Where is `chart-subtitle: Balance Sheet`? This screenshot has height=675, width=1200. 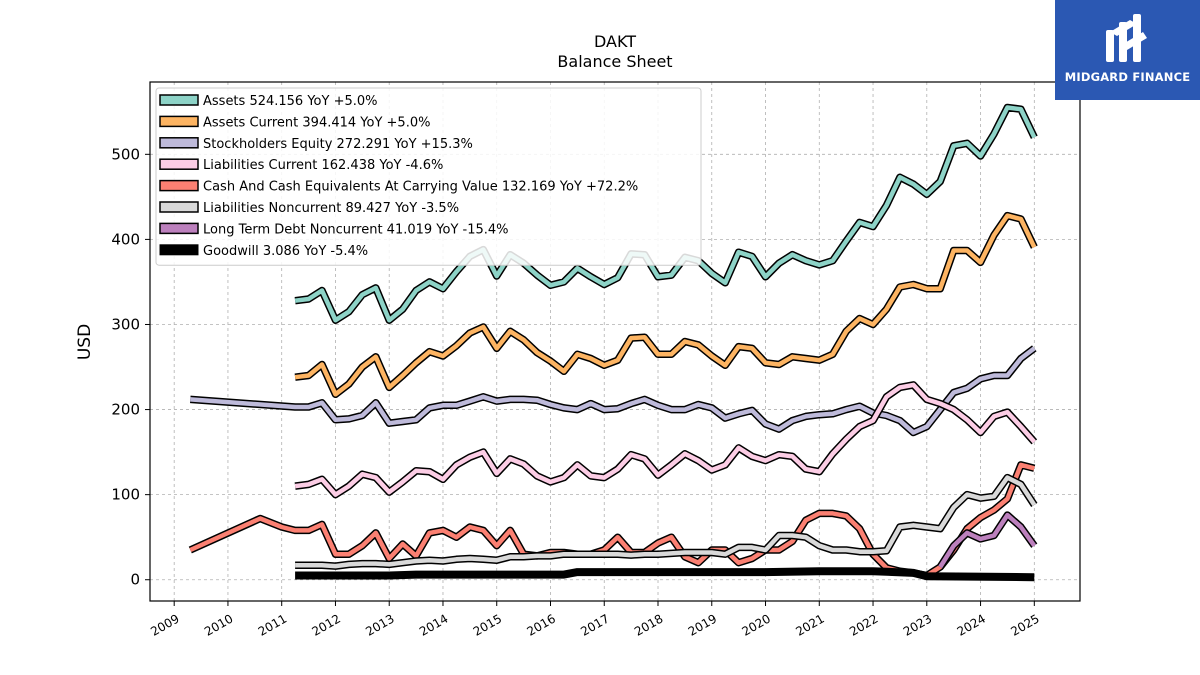
chart-subtitle: Balance Sheet is located at coordinates (614, 61).